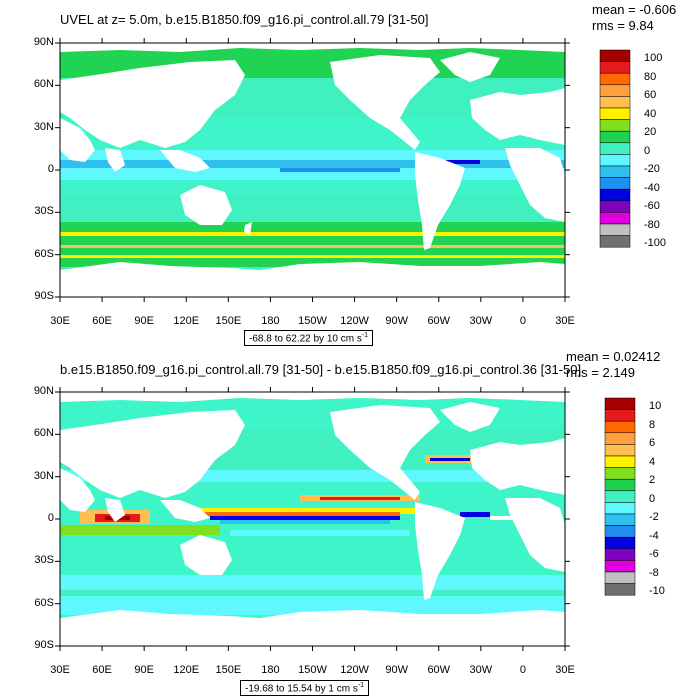  I want to click on colorbar-label: -2, so click(654, 517).